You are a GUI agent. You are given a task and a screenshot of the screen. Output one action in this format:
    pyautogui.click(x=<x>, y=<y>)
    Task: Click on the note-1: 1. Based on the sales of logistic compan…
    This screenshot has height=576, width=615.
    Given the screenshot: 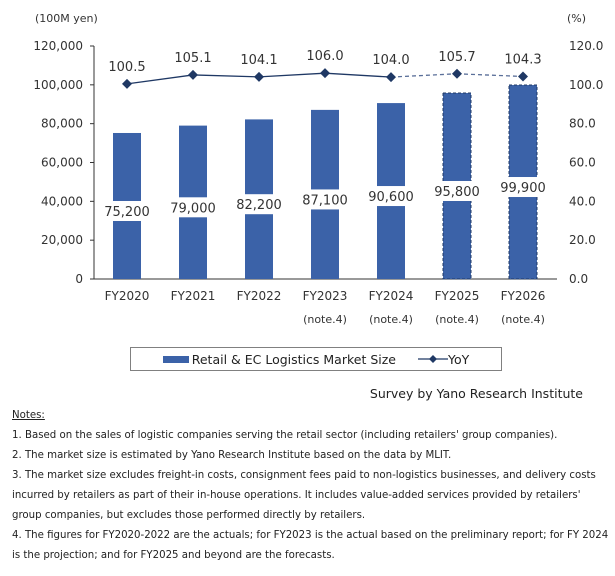 What is the action you would take?
    pyautogui.click(x=285, y=435)
    